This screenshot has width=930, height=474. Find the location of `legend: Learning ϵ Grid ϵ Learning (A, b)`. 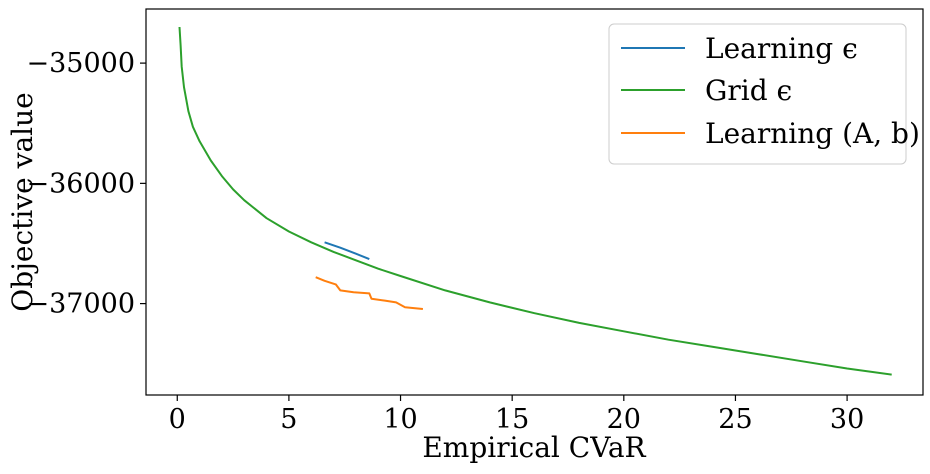

legend: Learning ϵ Grid ϵ Learning (A, b) is located at coordinates (764, 94).